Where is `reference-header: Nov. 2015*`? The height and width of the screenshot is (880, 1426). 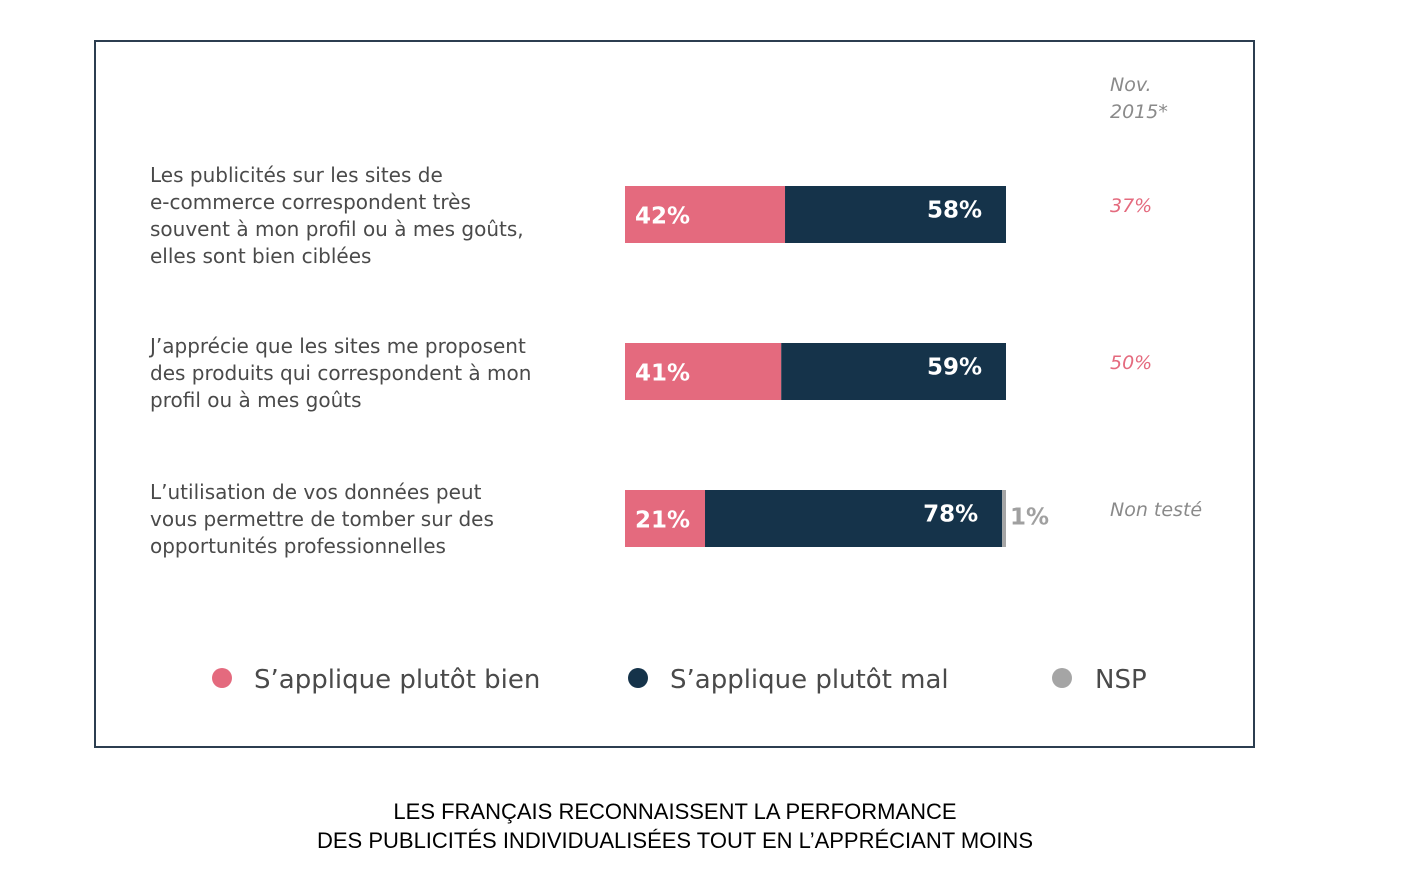
reference-header: Nov. 2015* is located at coordinates (1139, 98).